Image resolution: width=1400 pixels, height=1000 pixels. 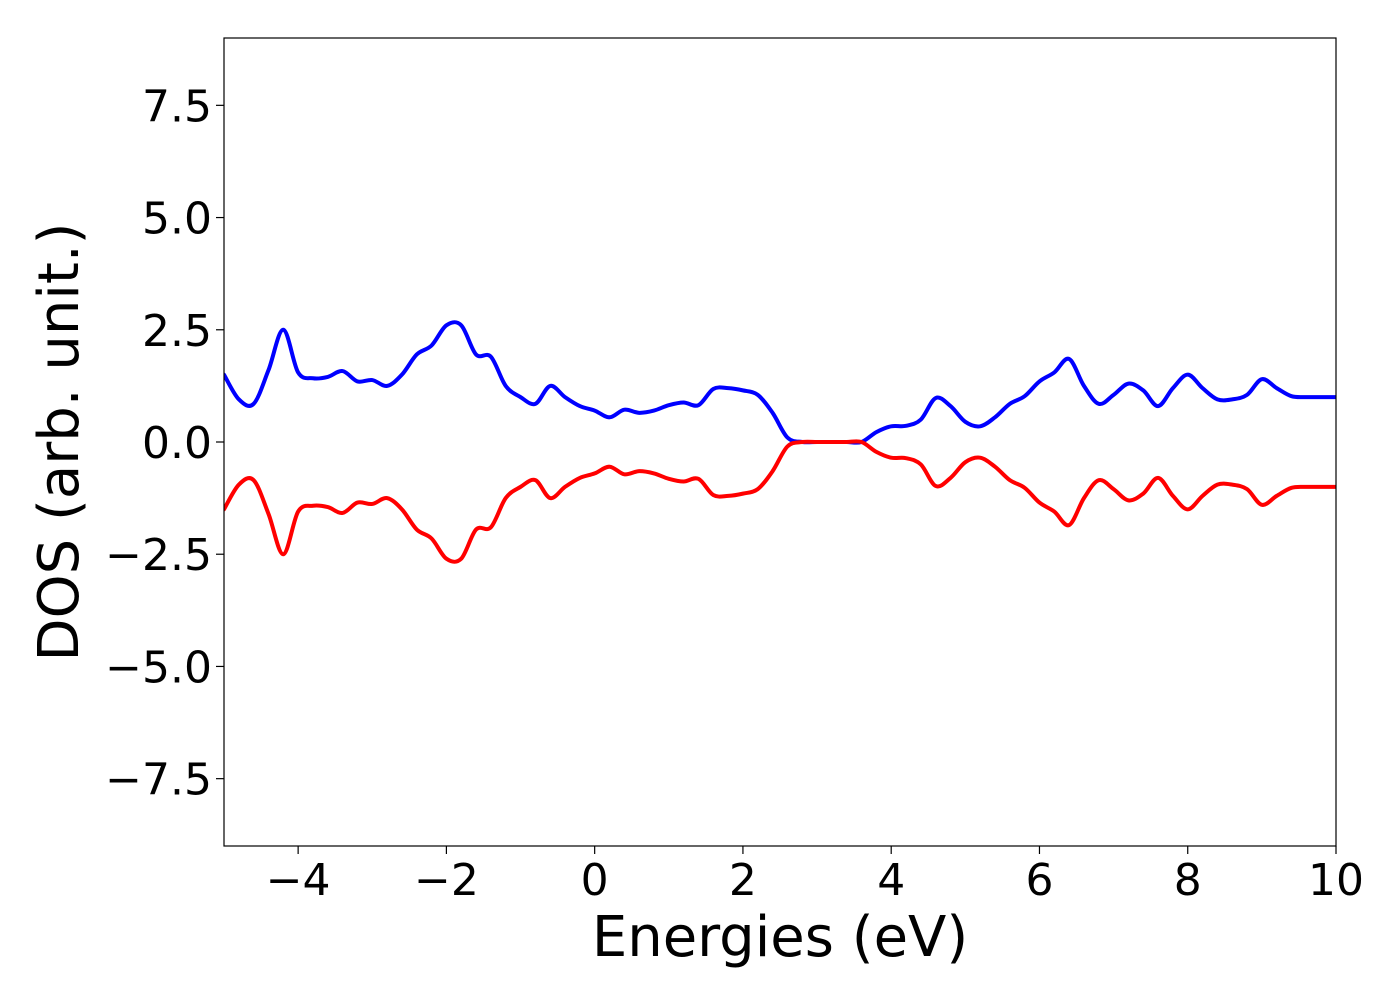 I want to click on x-tick-label: 10, so click(x=1336, y=880).